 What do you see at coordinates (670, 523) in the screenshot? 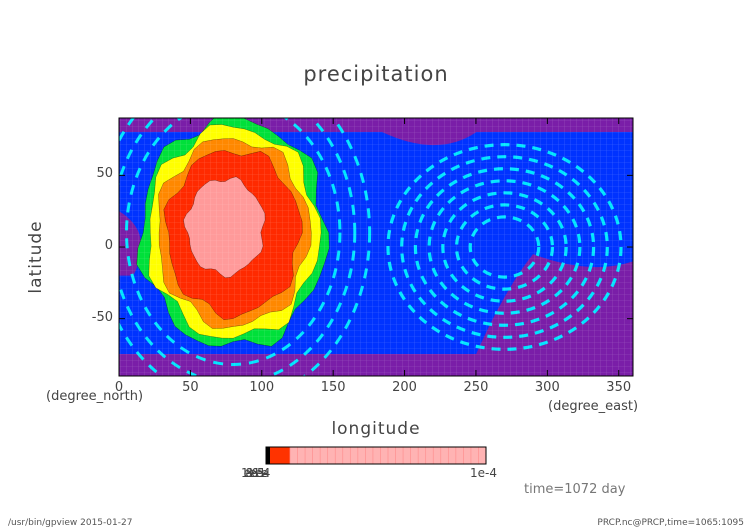
I see `footer-source: PRCP.nc@PRCP,time=1065:1095` at bounding box center [670, 523].